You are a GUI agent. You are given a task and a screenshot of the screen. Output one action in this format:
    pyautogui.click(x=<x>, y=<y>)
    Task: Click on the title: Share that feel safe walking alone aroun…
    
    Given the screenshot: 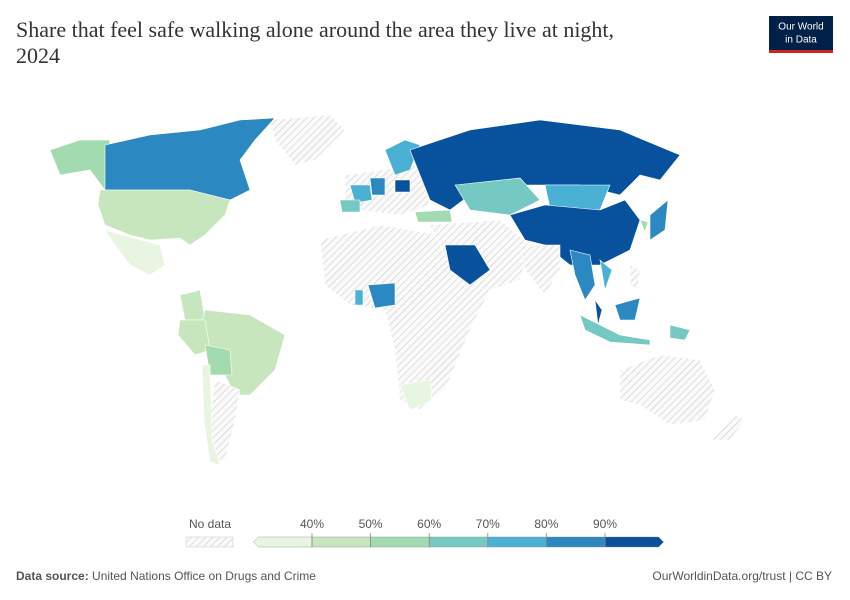 What is the action you would take?
    pyautogui.click(x=315, y=29)
    